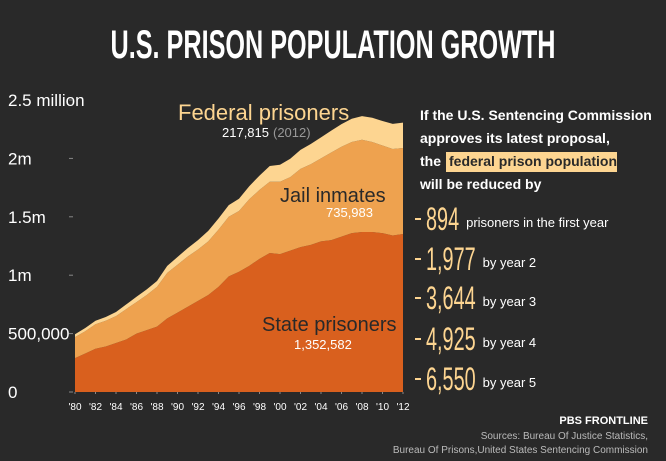 The image size is (666, 461). Describe the element at coordinates (382, 407) in the screenshot. I see `x-tick-label: '10` at that location.